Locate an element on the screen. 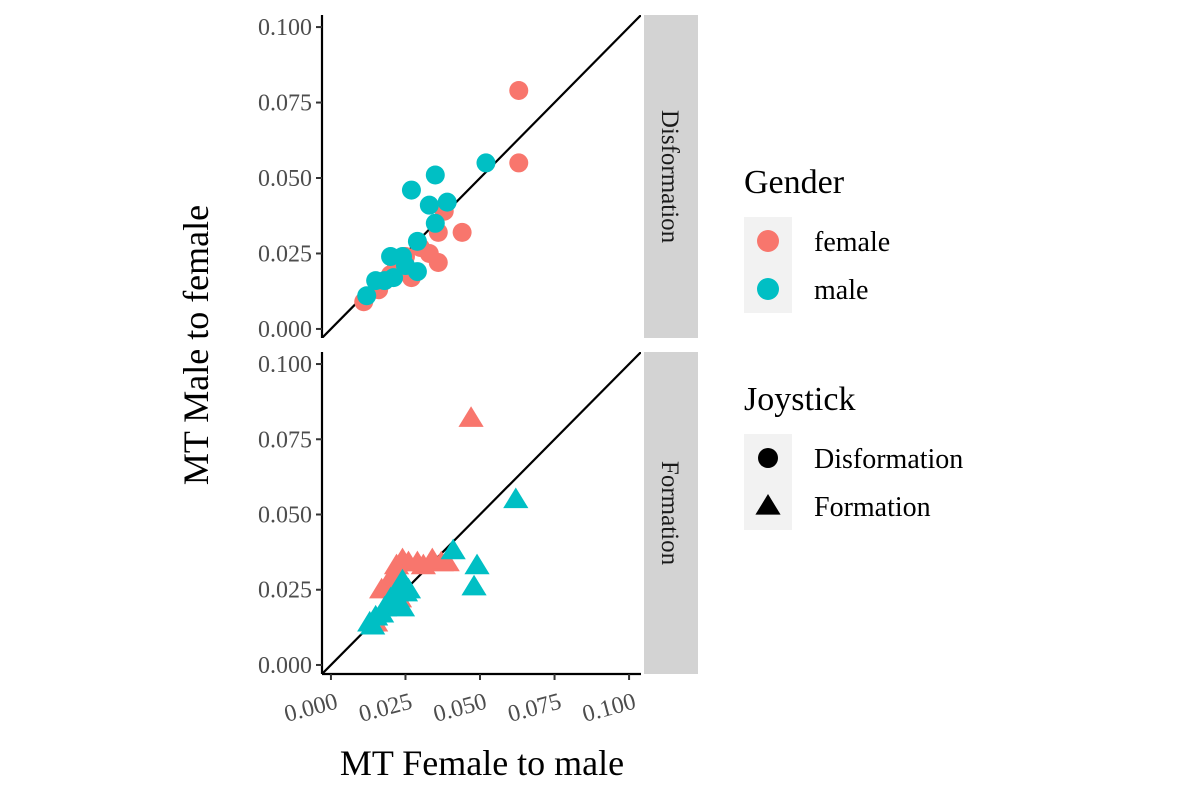  x-tick-label: 0.100 is located at coordinates (609, 708).